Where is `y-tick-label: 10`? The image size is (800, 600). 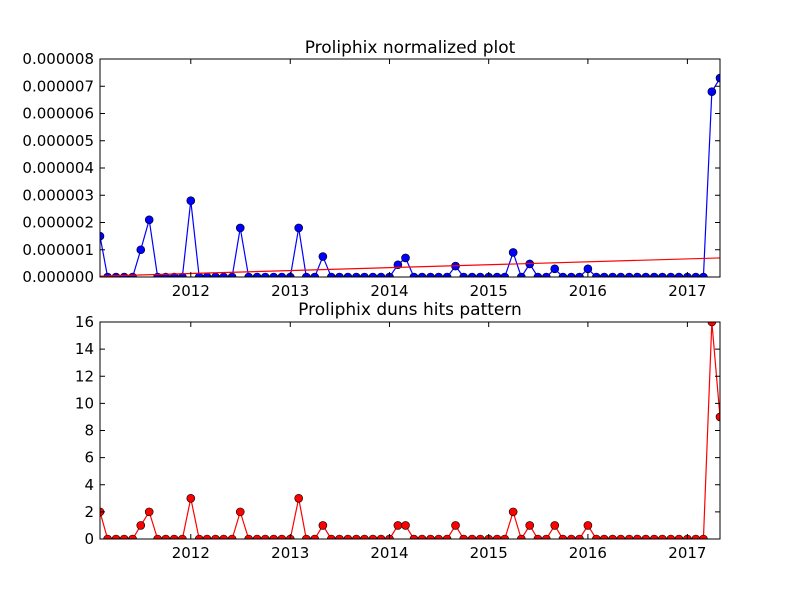
y-tick-label: 10 is located at coordinates (84, 403).